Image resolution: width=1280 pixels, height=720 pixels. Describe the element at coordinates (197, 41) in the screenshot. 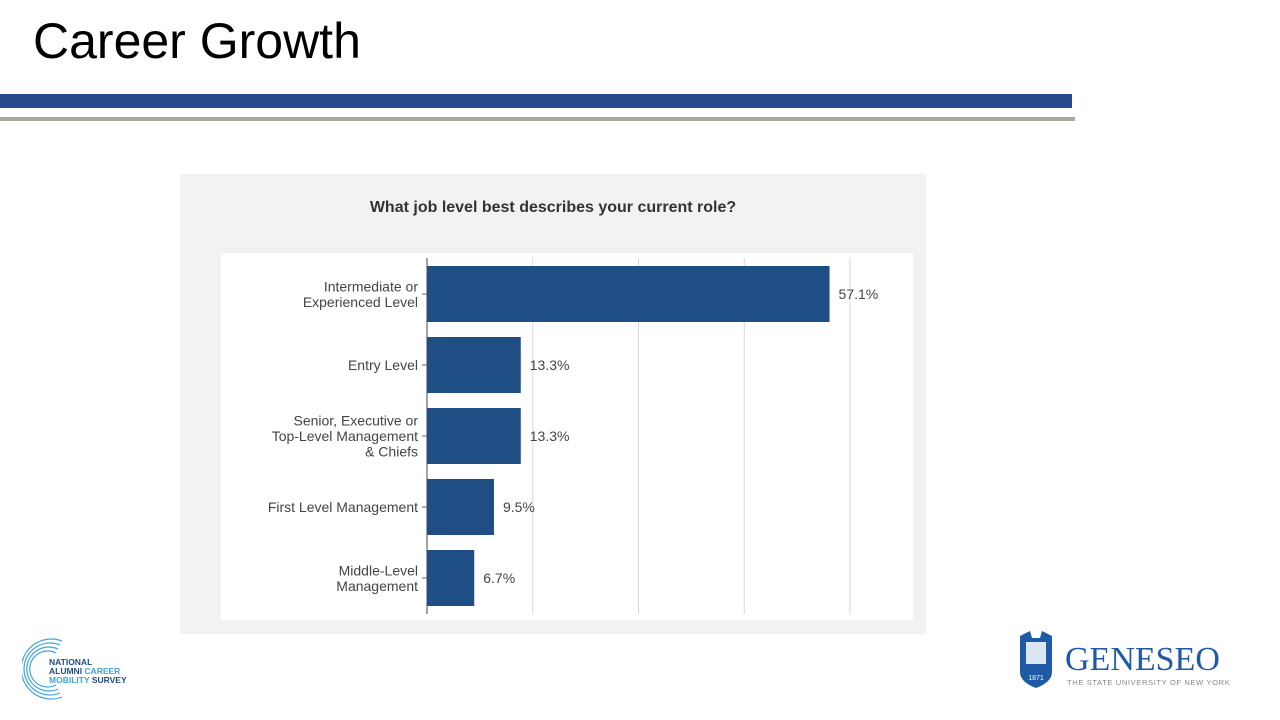

I see `slide-title: Career Growth` at that location.